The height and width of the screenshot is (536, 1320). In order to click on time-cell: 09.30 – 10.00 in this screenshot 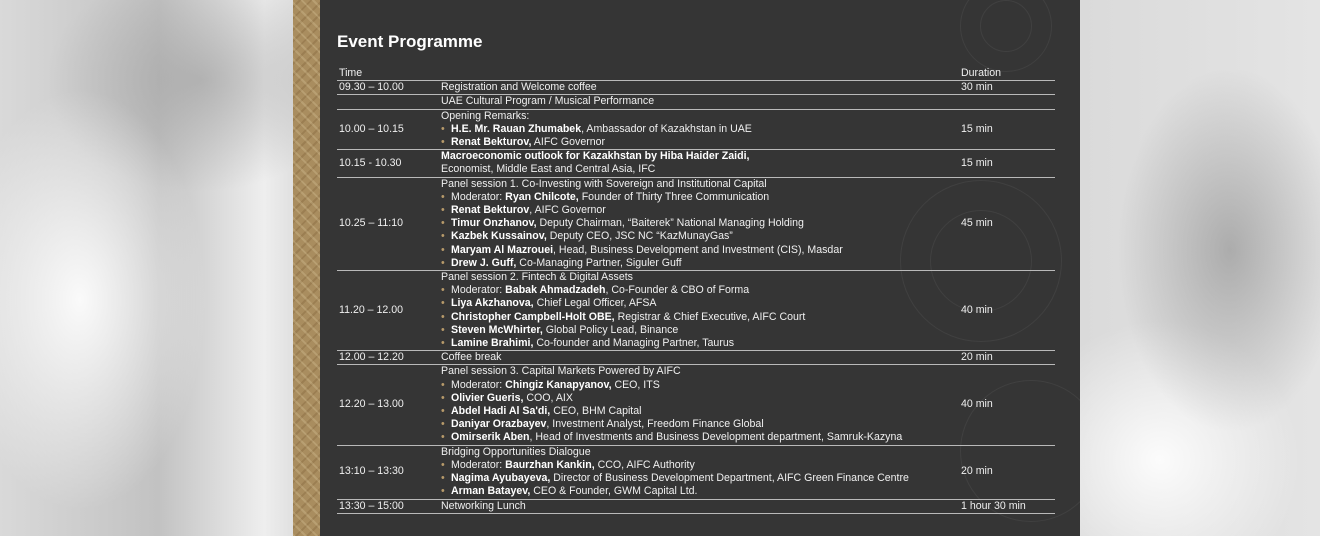, I will do `click(388, 88)`.